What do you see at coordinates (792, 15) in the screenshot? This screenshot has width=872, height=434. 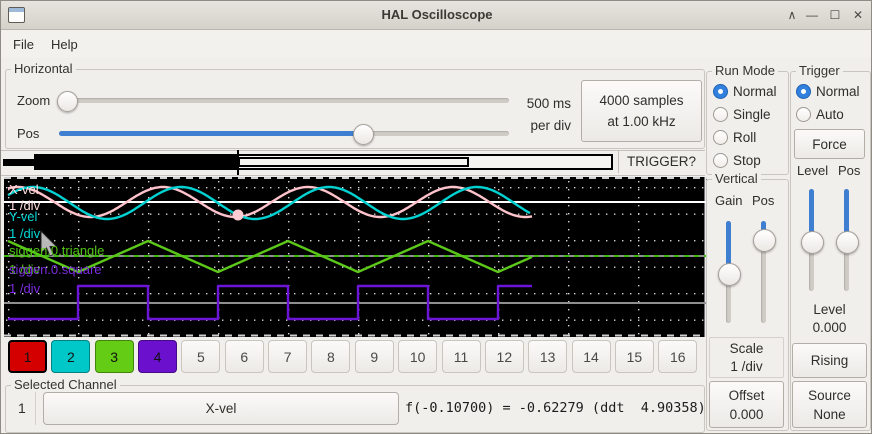 I see `shade-button: ∧` at bounding box center [792, 15].